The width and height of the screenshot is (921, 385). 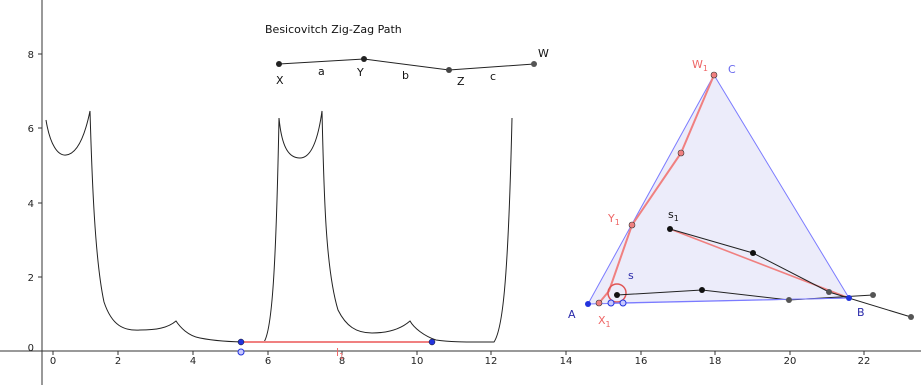 I want to click on y-tick-6: 6, so click(x=31, y=129).